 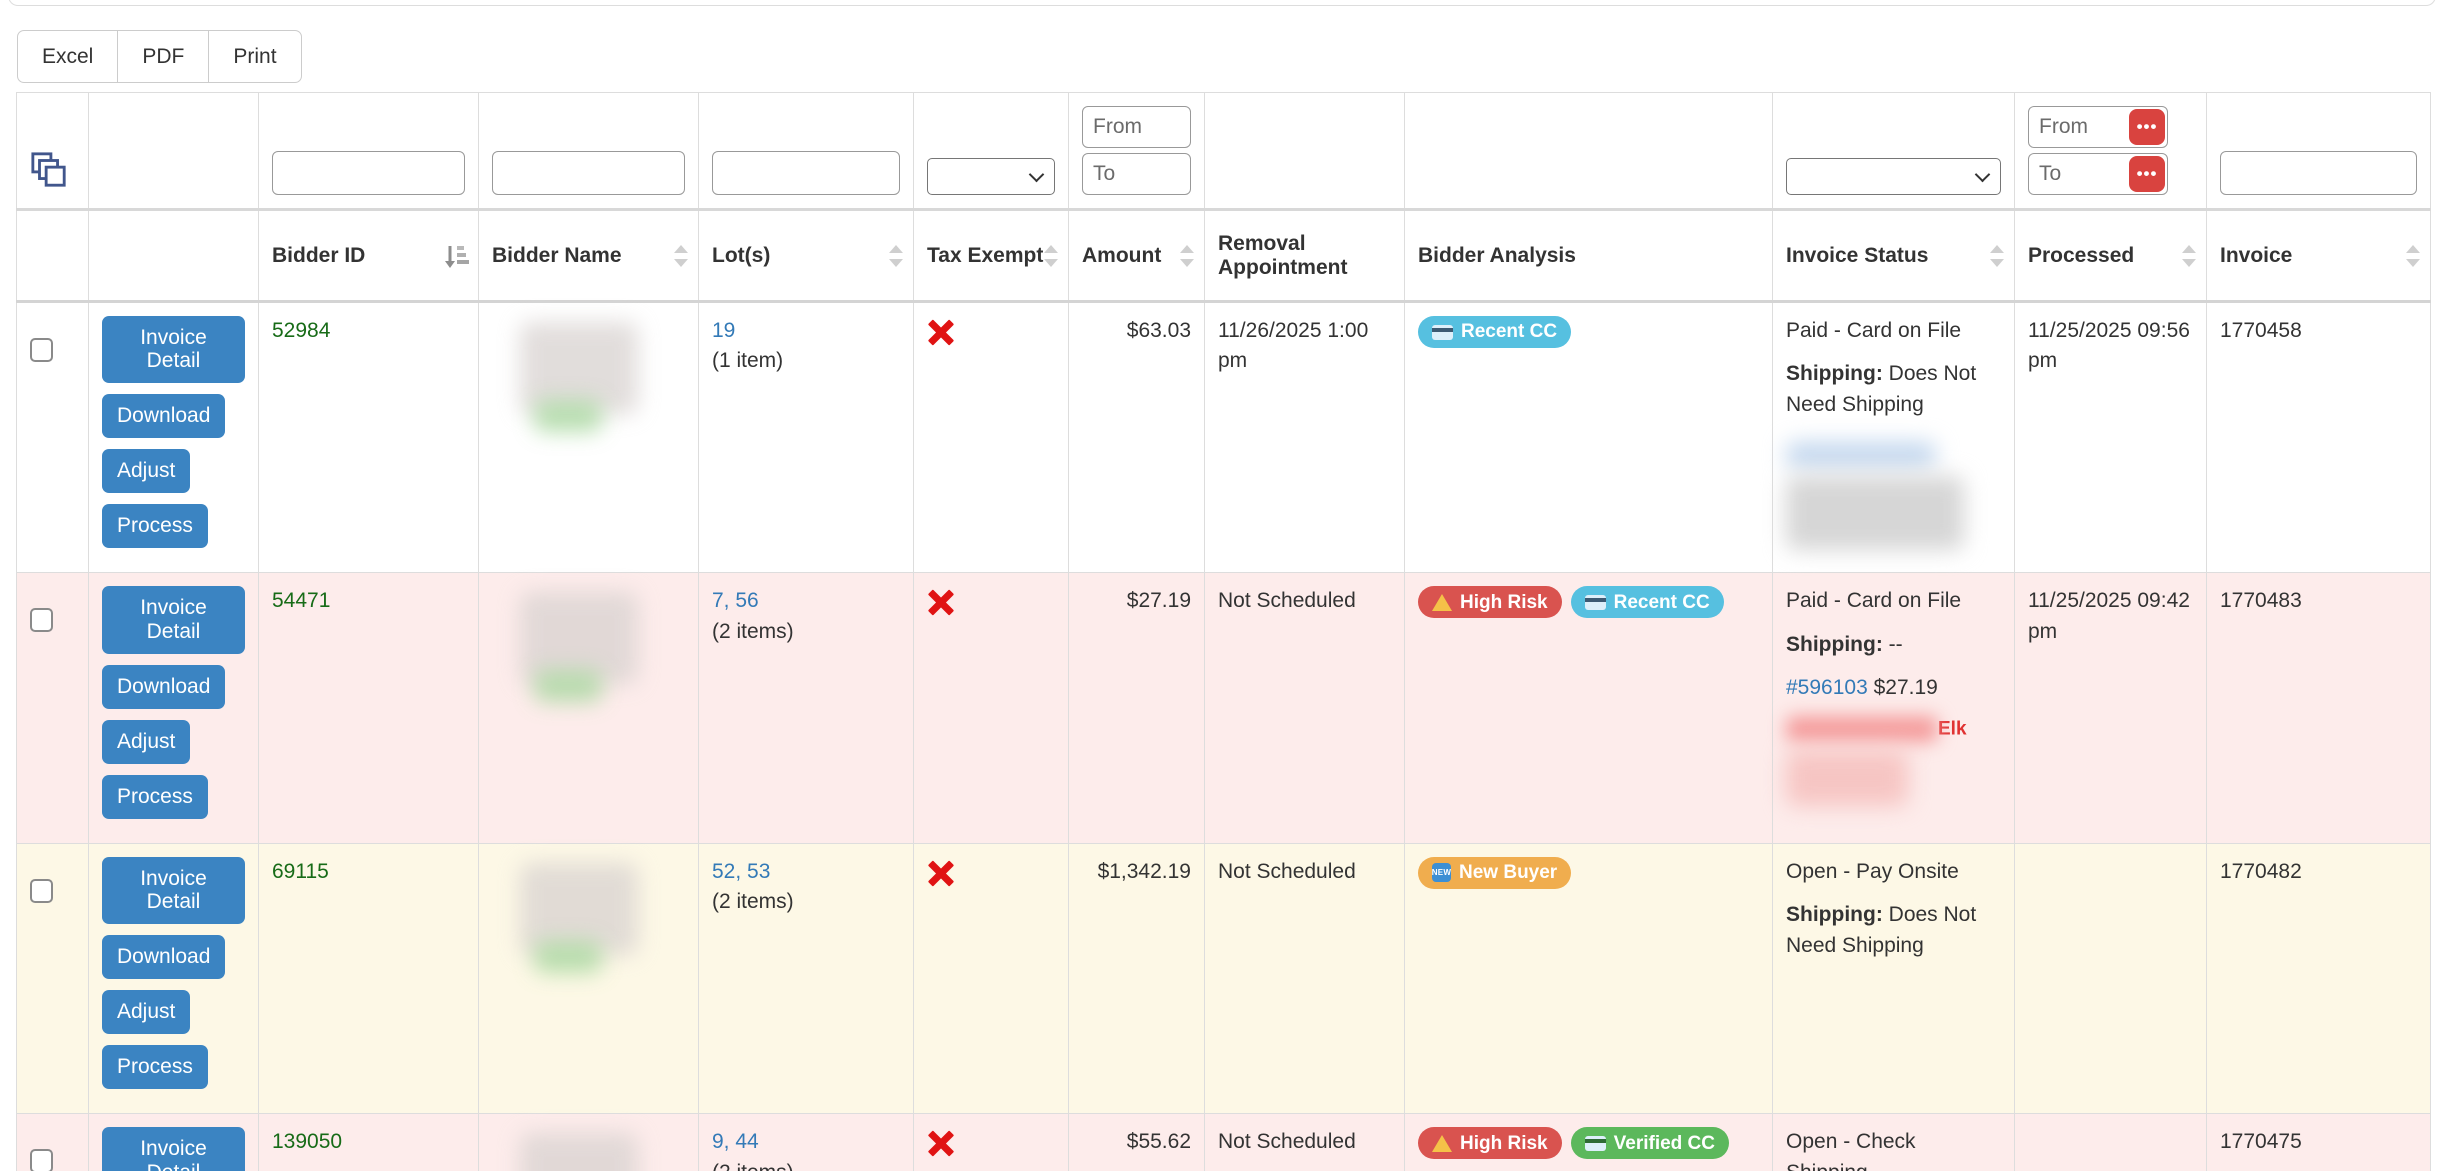 What do you see at coordinates (1136, 174) in the screenshot?
I see `amount-to-input` at bounding box center [1136, 174].